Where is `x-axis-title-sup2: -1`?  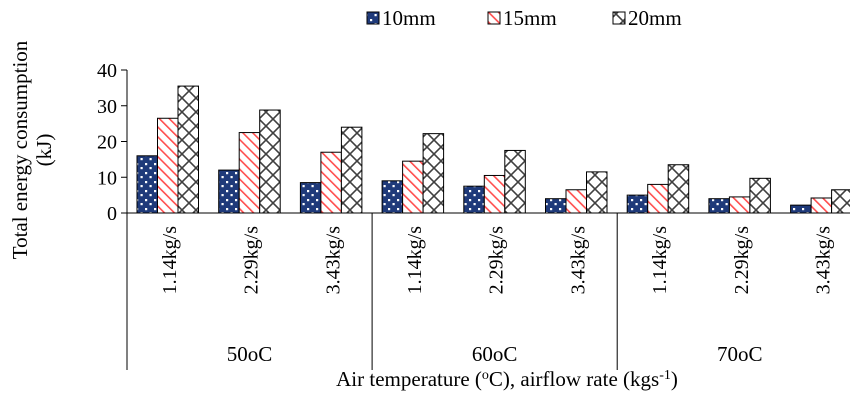 x-axis-title-sup2: -1 is located at coordinates (665, 375).